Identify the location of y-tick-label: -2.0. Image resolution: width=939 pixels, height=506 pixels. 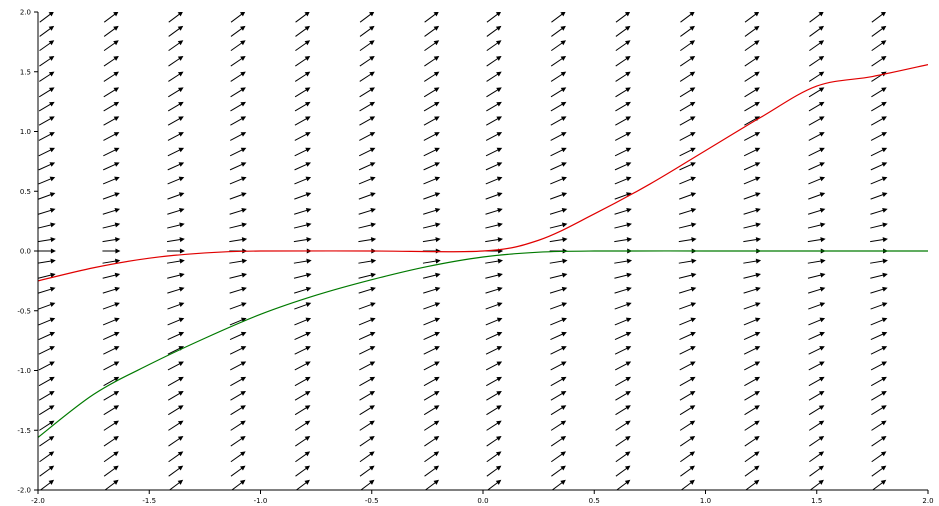
(24, 491).